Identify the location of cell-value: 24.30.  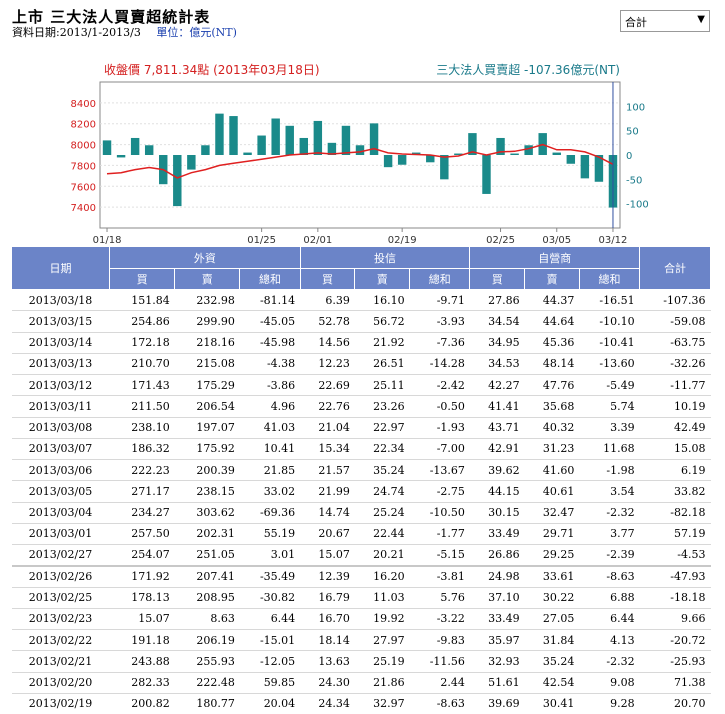
(327, 683).